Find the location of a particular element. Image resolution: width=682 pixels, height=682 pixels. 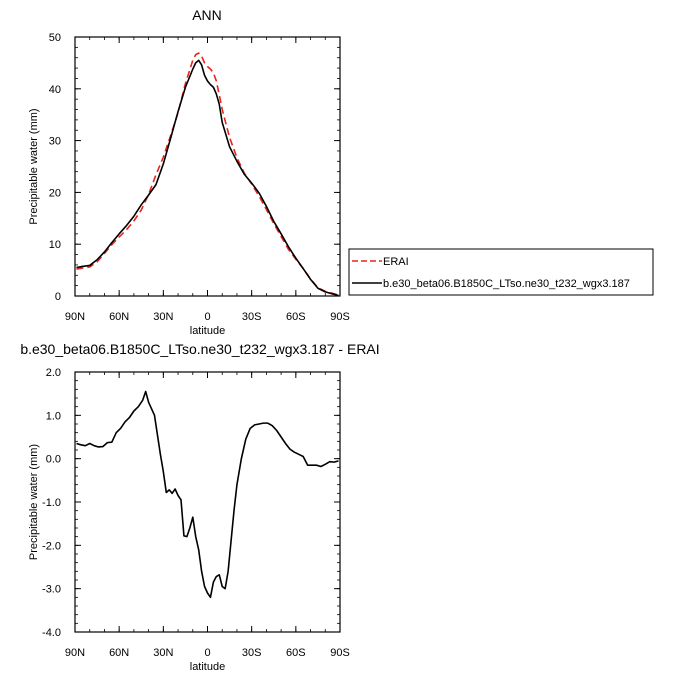

top-x-axis-label: latitude is located at coordinates (207, 331).